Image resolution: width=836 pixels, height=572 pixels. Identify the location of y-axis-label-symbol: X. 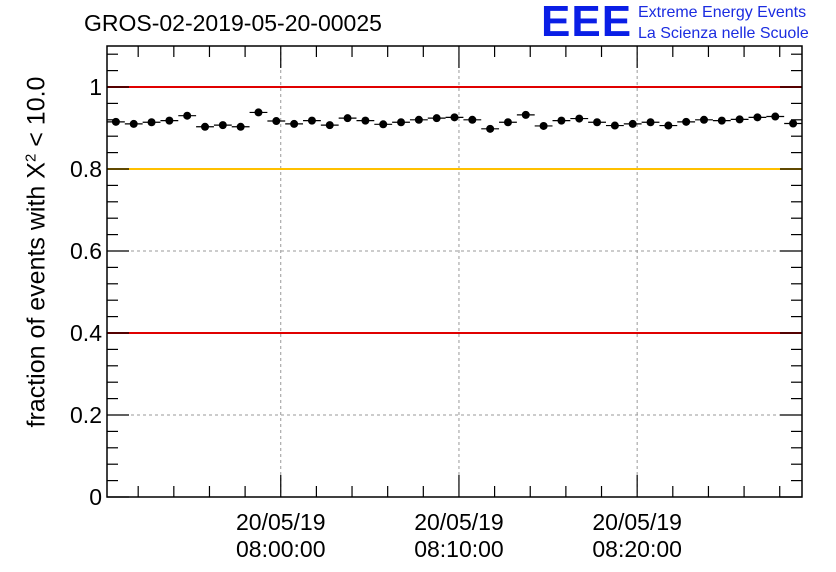
(36, 170).